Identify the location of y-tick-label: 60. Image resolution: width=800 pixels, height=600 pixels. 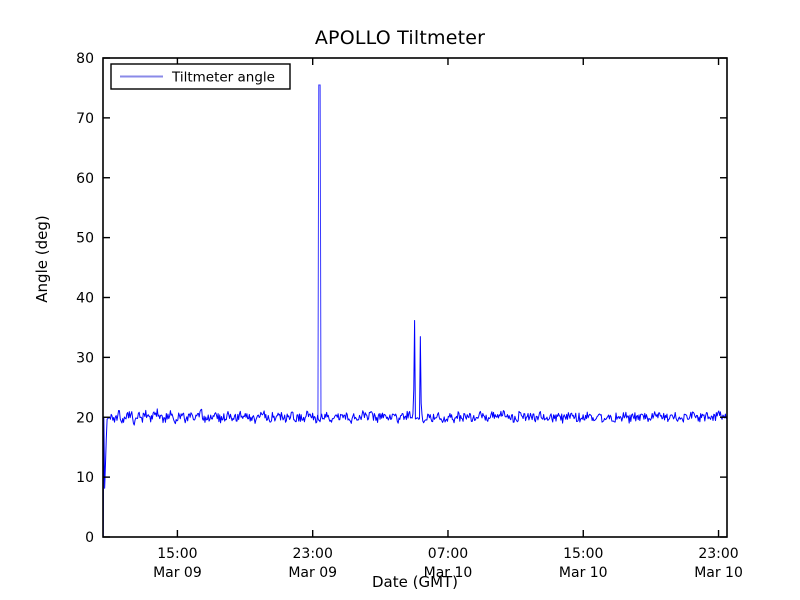
(85, 179).